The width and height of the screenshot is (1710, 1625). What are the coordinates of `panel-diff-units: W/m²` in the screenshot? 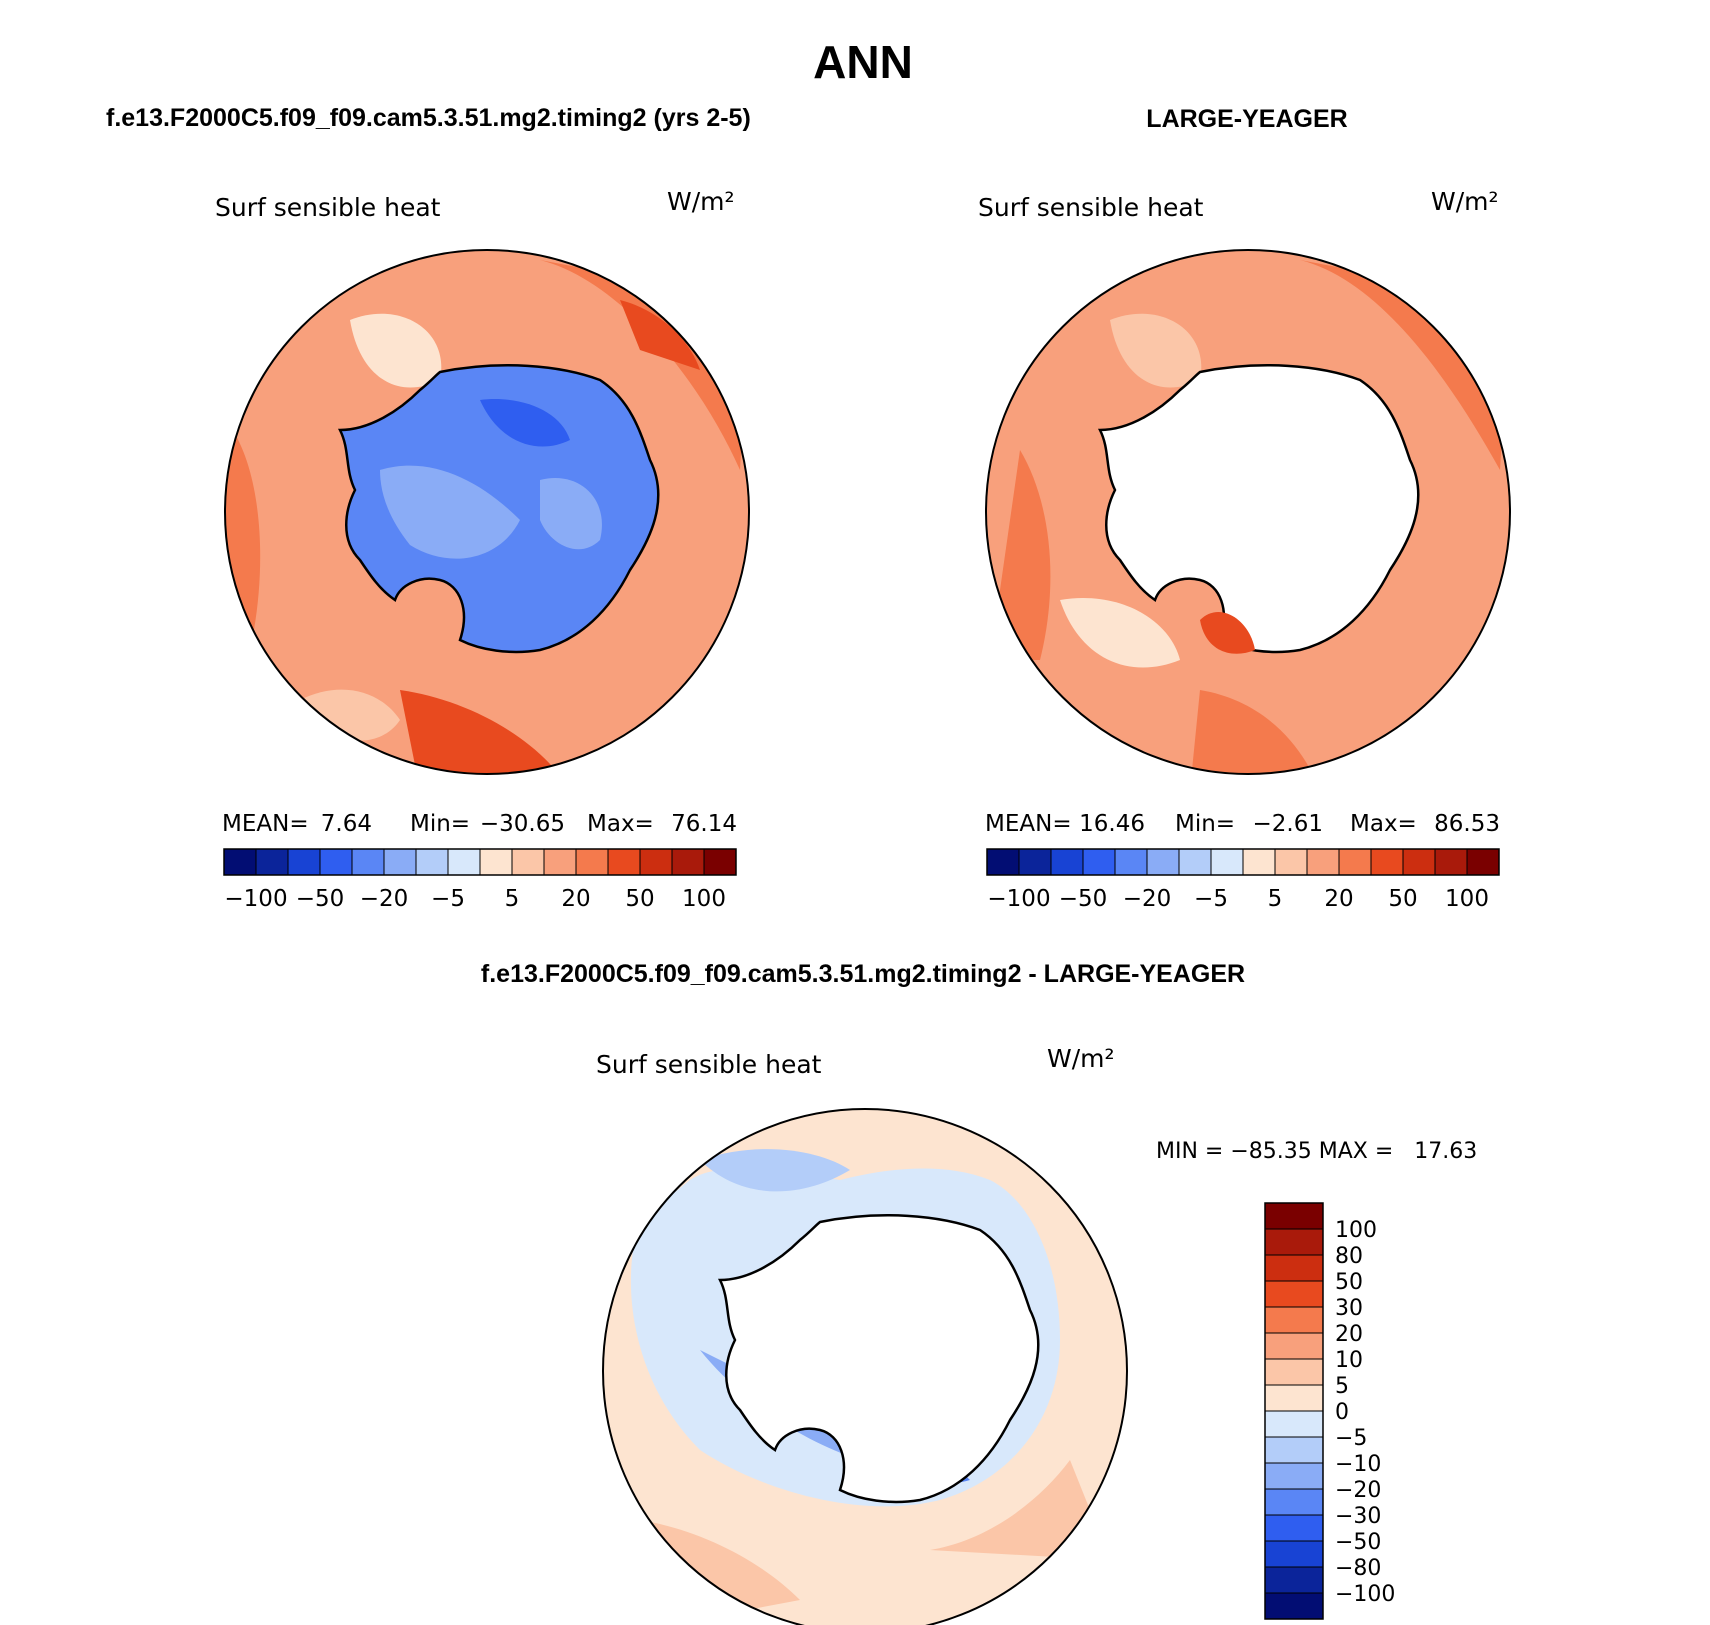 It's located at (1081, 1058).